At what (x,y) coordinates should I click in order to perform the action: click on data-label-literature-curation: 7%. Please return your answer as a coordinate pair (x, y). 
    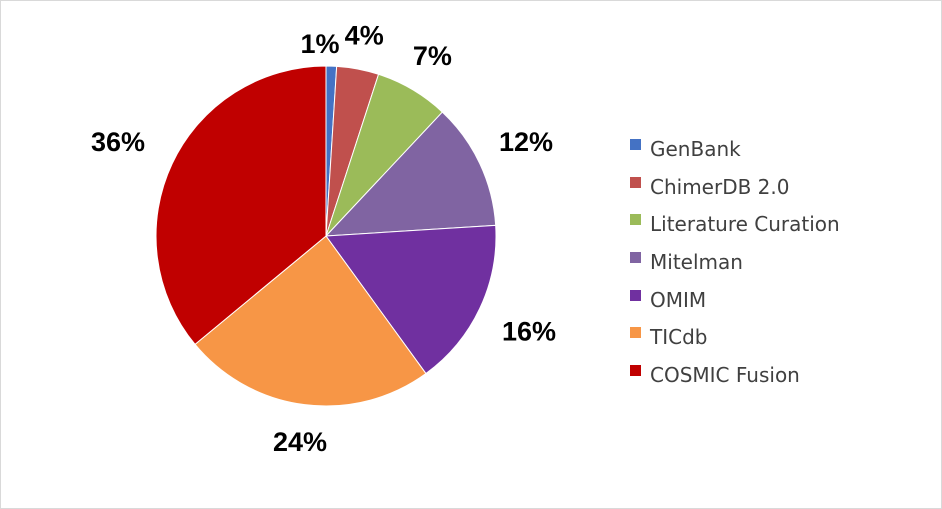
    Looking at the image, I should click on (432, 56).